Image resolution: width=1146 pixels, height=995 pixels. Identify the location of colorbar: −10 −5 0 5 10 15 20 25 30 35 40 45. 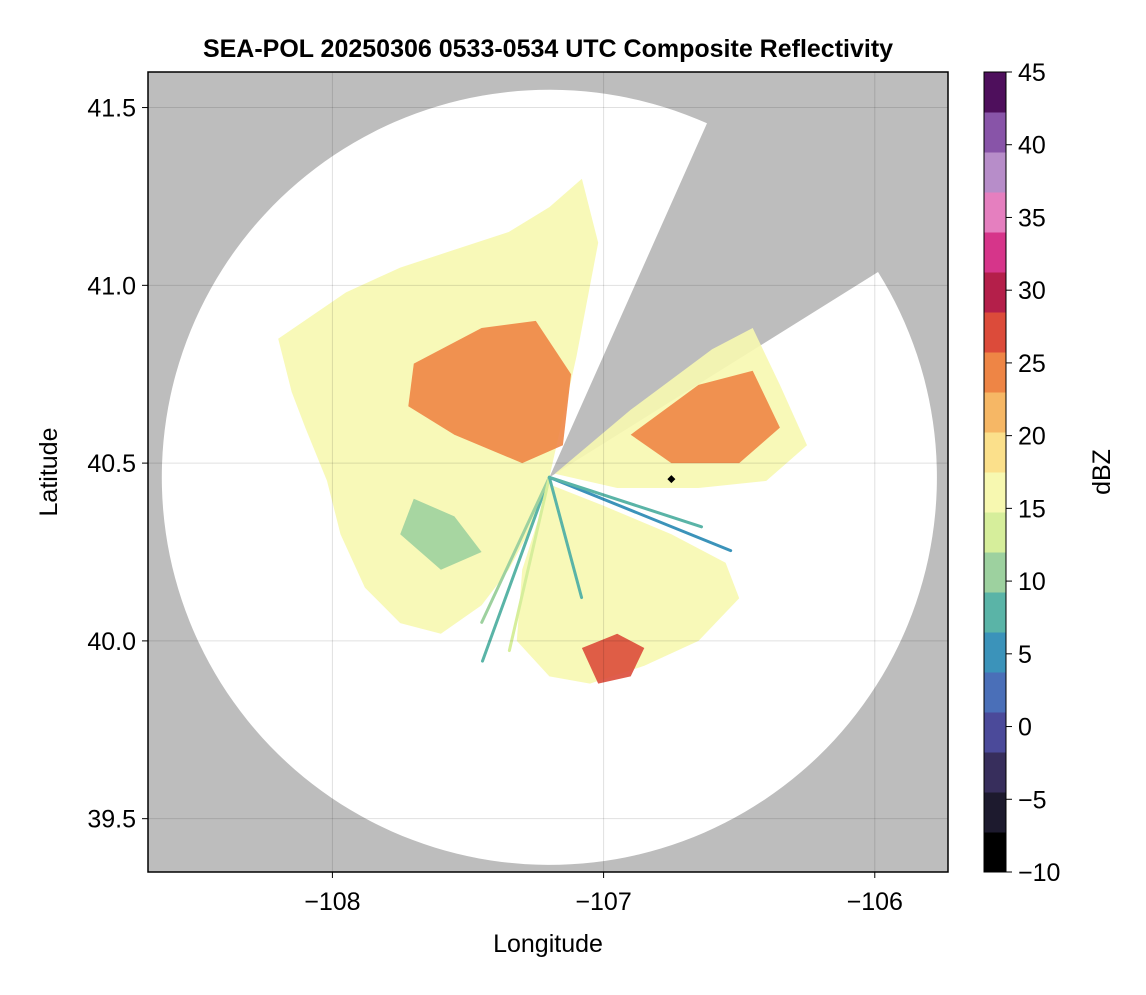
(1021, 473).